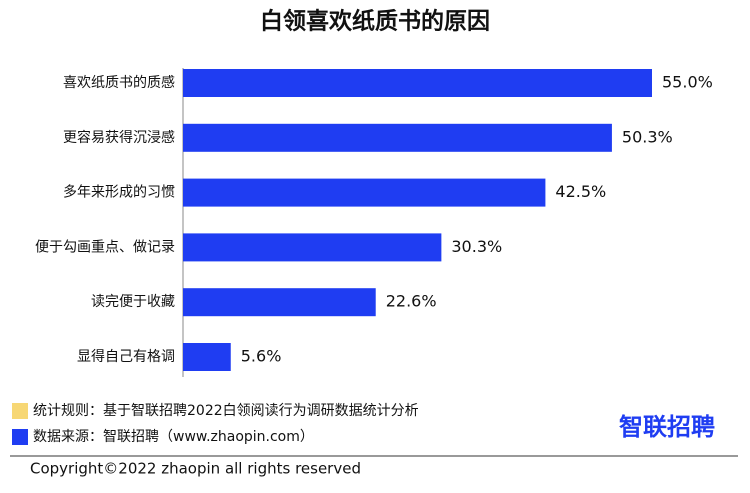 This screenshot has width=750, height=493. Describe the element at coordinates (126, 356) in the screenshot. I see `category-label: 显得自己有格调` at that location.